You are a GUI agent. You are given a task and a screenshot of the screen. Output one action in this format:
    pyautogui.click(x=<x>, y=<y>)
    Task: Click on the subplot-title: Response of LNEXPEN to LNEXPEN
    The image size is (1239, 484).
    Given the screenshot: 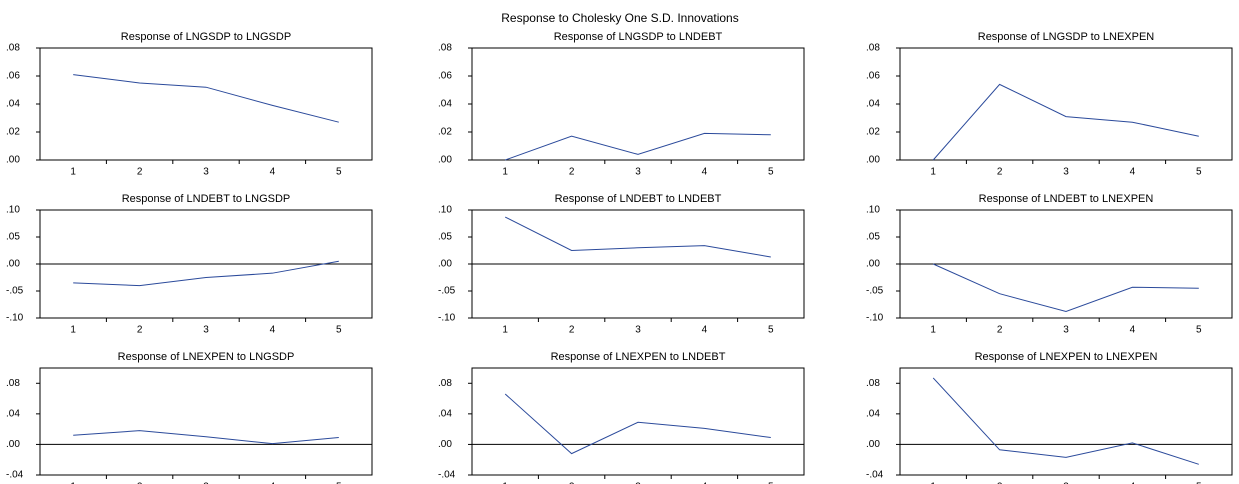 What is the action you would take?
    pyautogui.click(x=1066, y=357)
    